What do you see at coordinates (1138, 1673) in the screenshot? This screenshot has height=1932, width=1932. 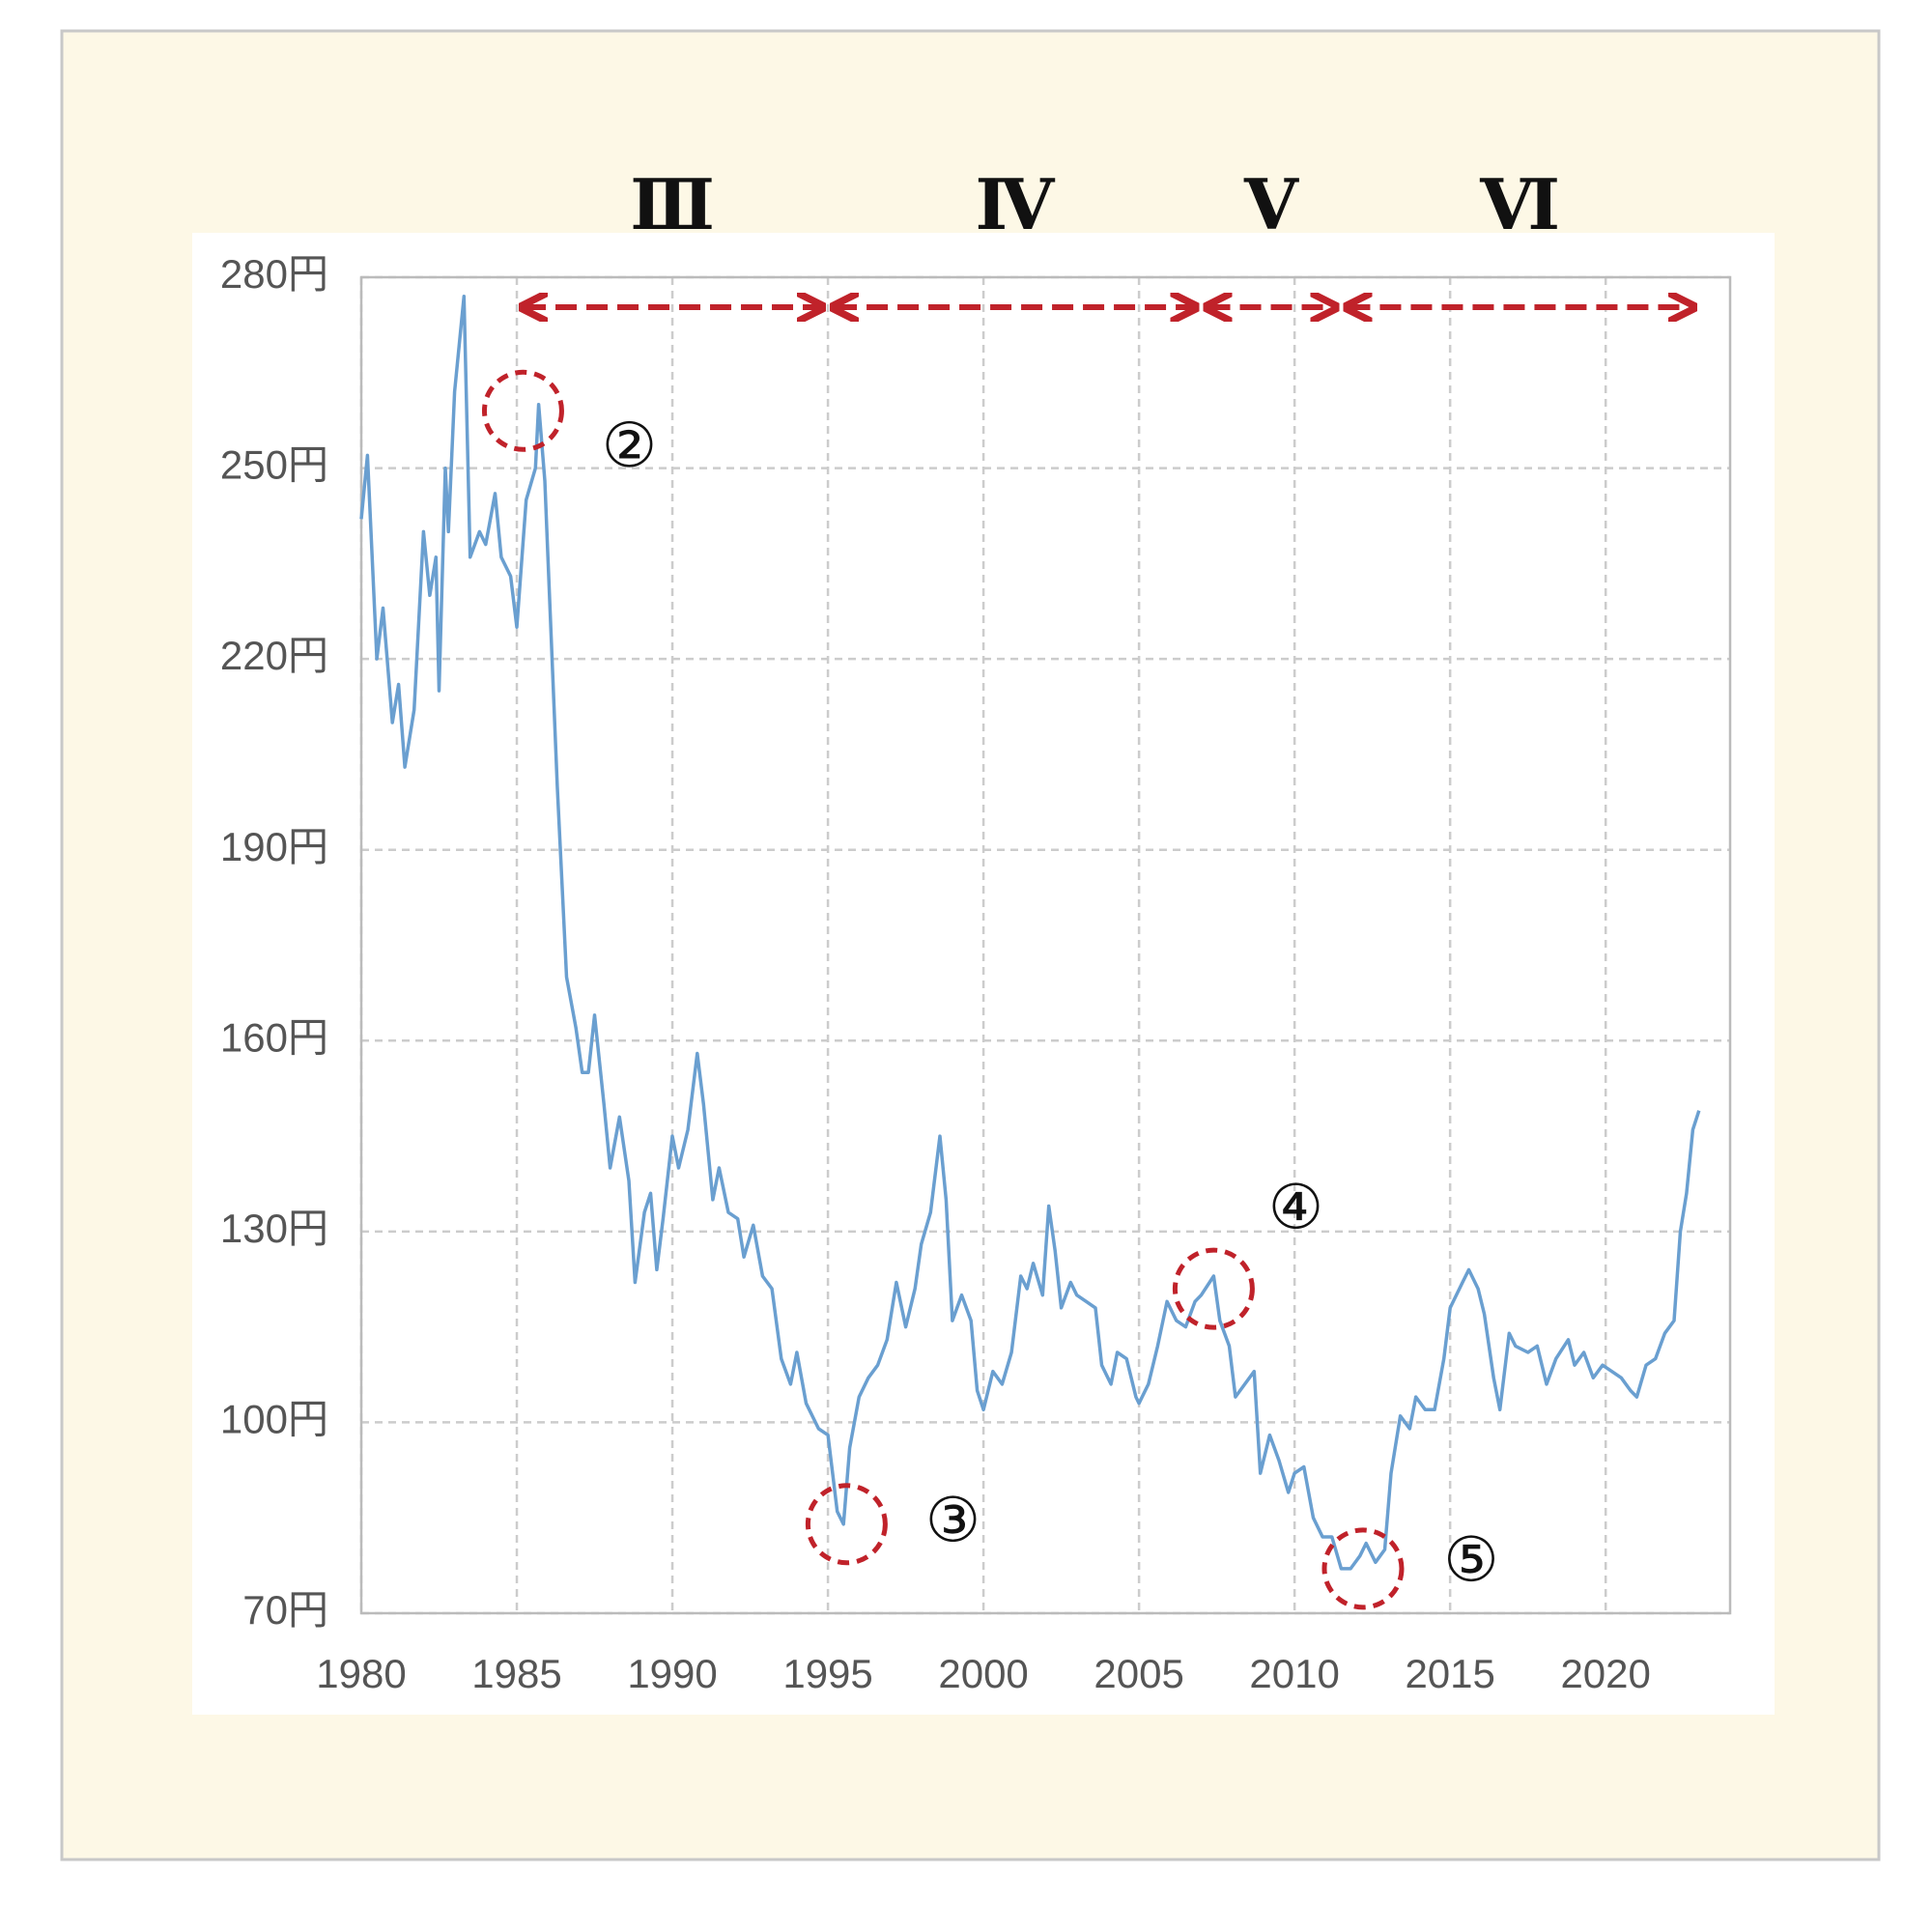 I see `x-tick-label: 2005` at bounding box center [1138, 1673].